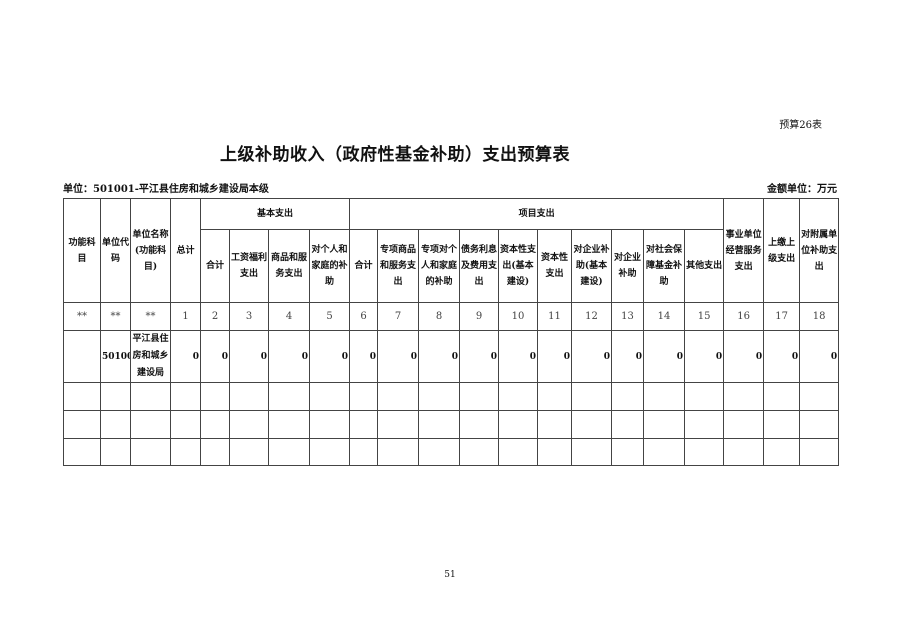 The width and height of the screenshot is (900, 636). I want to click on header-basic-col: 商品和服务支出, so click(289, 266).